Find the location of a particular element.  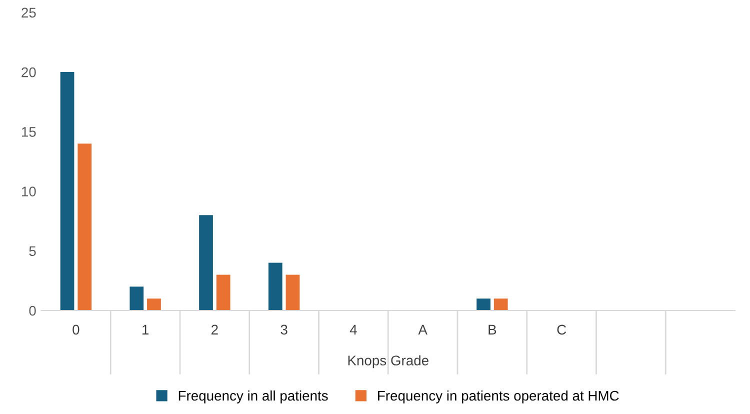

y-tick-label: 0 is located at coordinates (32, 311).